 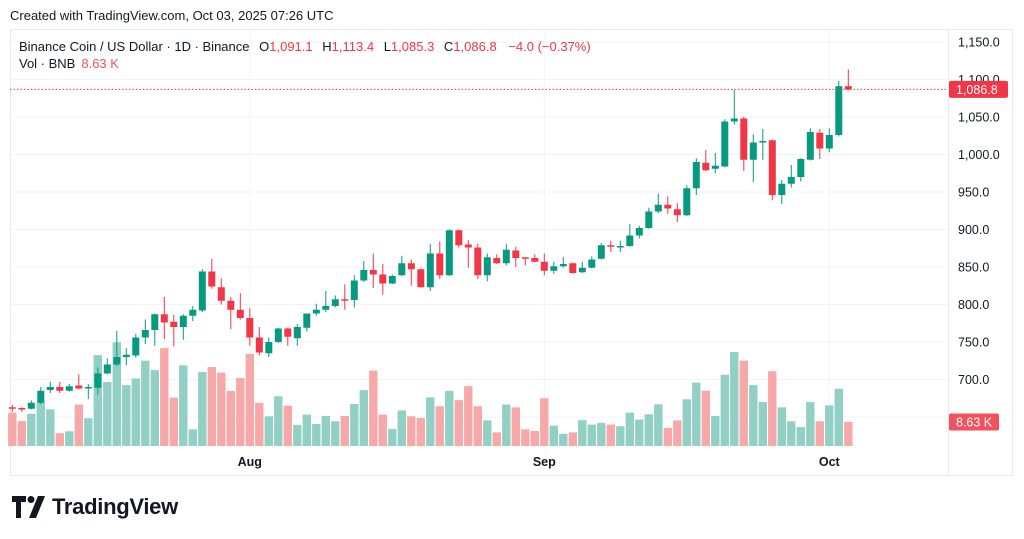 I want to click on open-label: O, so click(x=264, y=46).